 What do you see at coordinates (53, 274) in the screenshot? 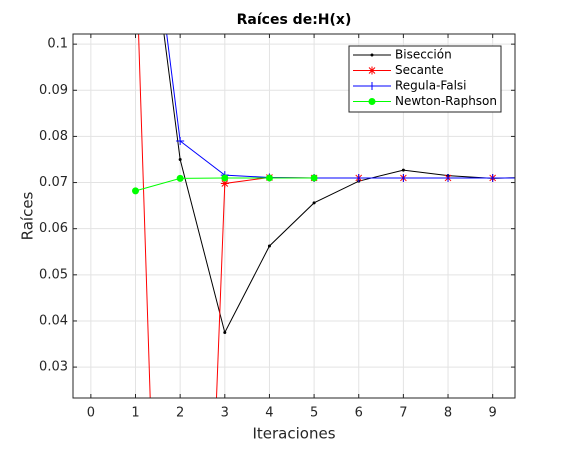
I see `y-tick-label: 0.05` at bounding box center [53, 274].